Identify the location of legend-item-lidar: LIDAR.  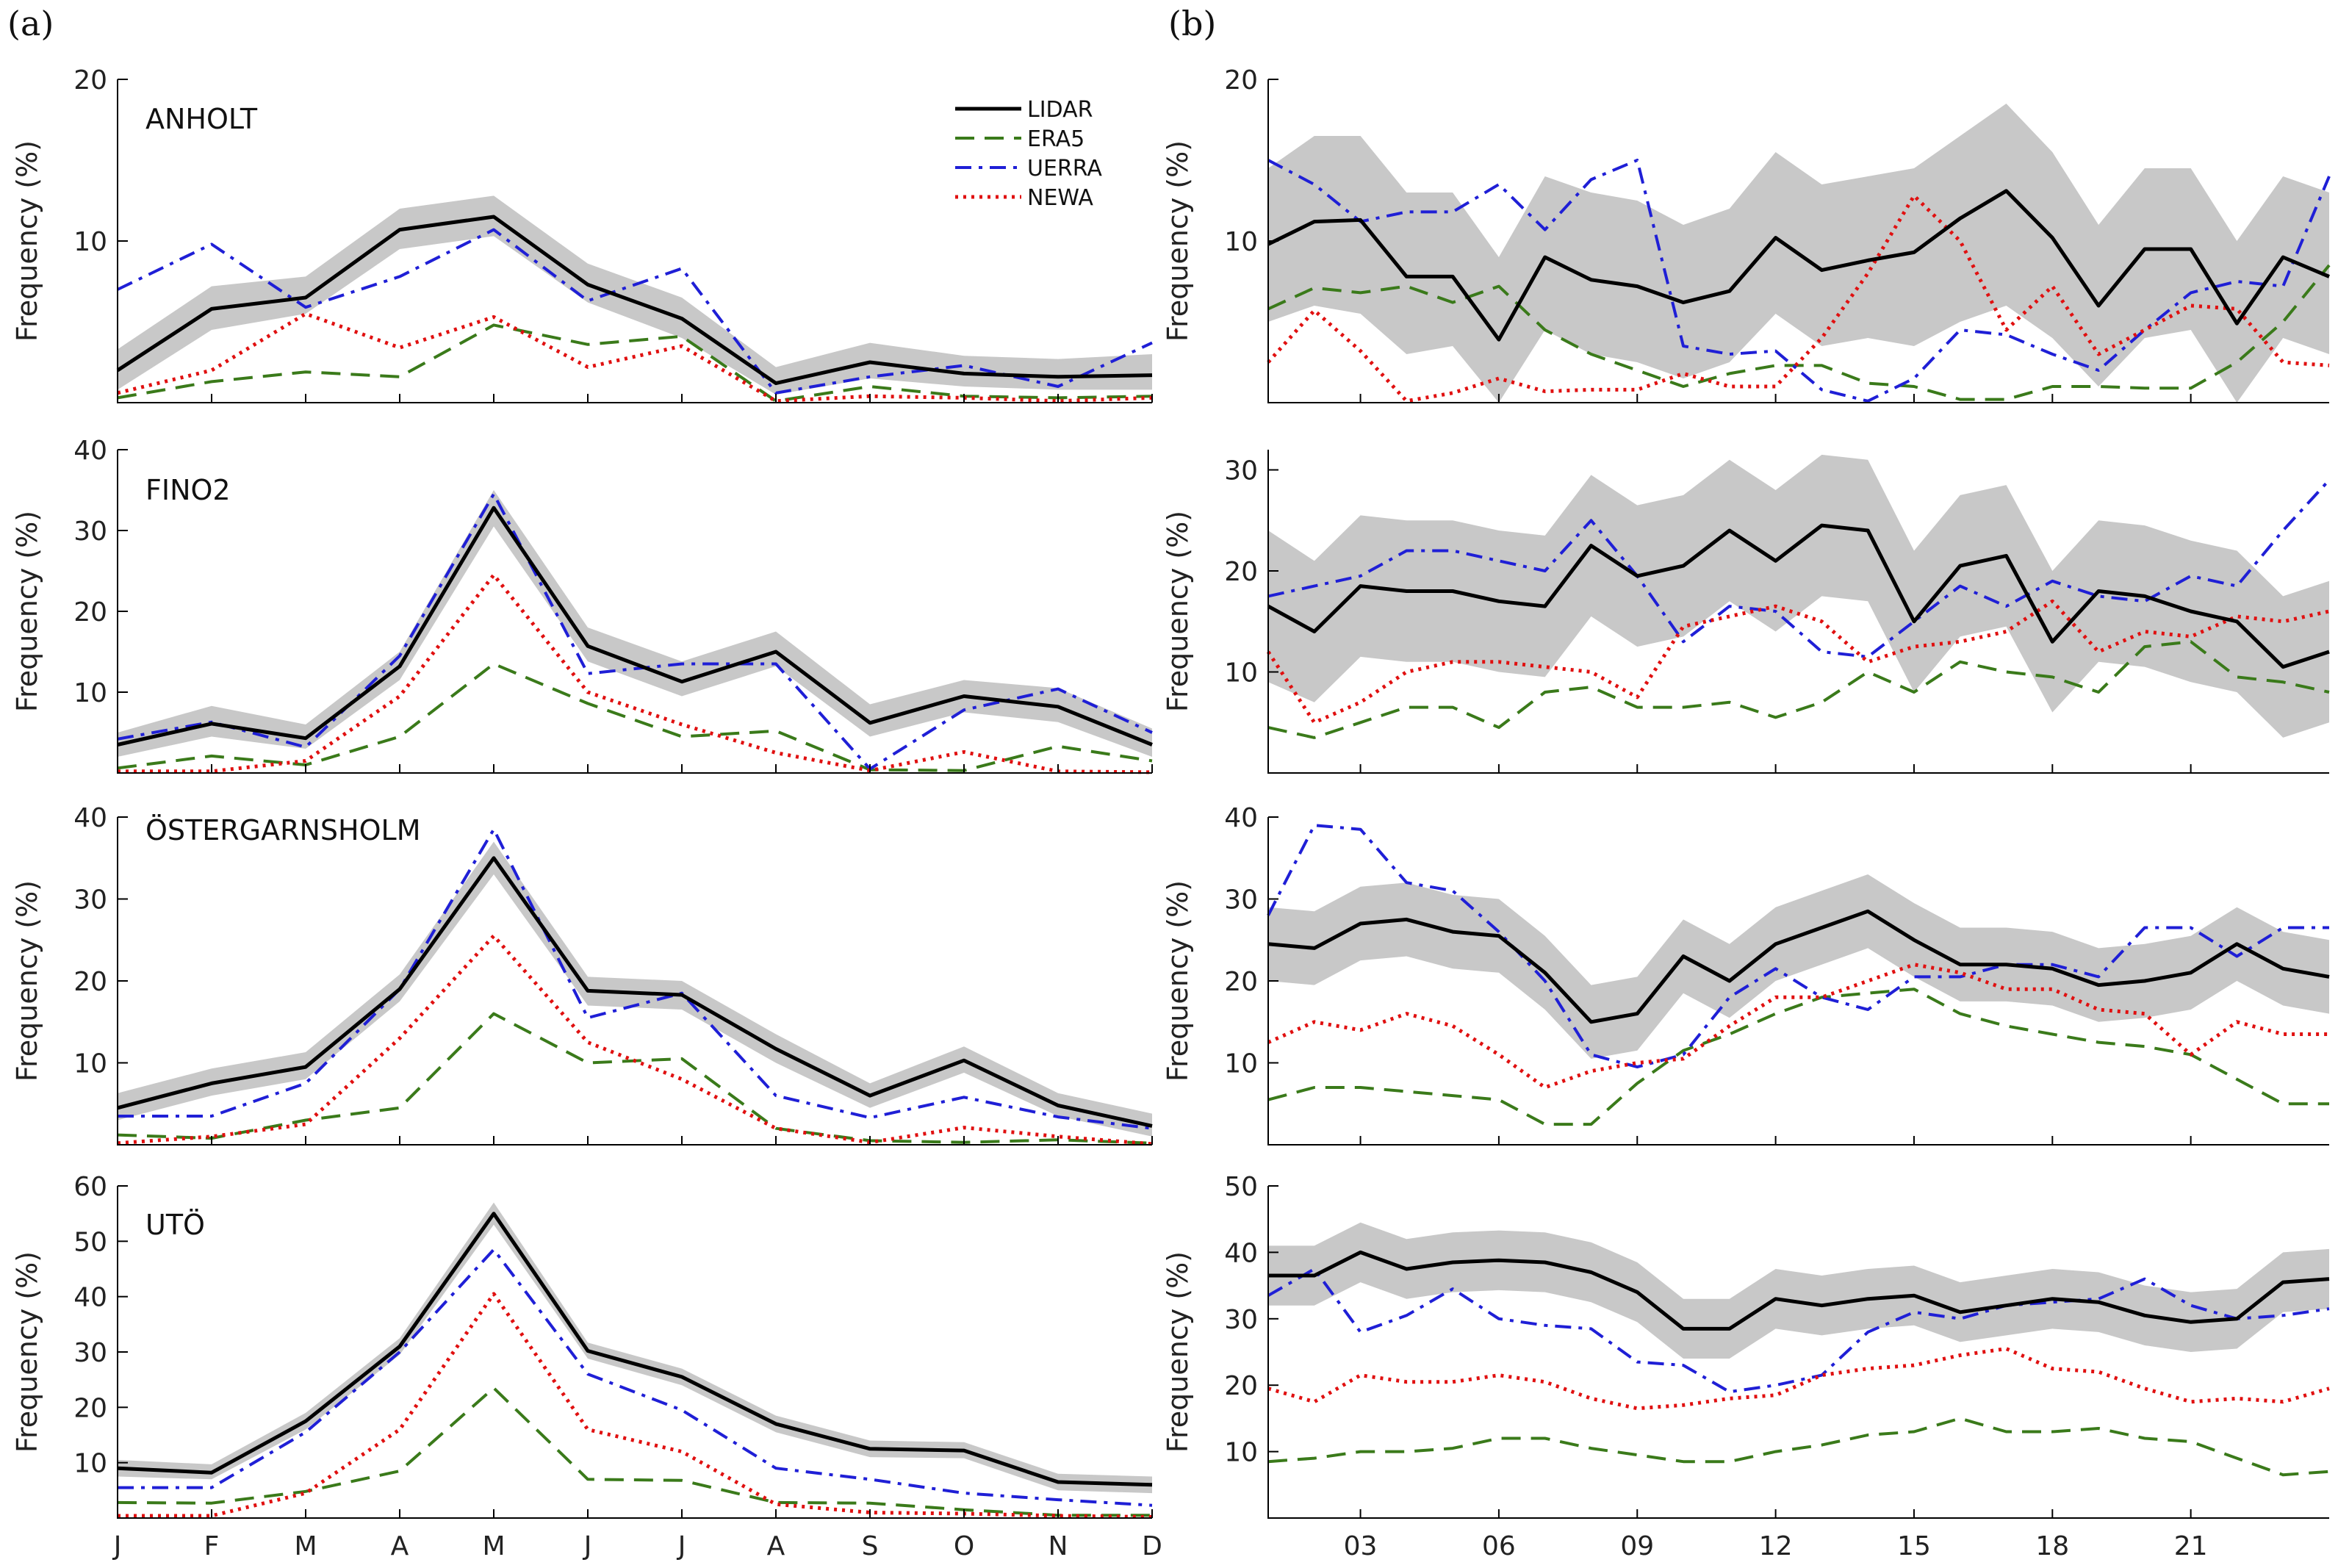
(1024, 110).